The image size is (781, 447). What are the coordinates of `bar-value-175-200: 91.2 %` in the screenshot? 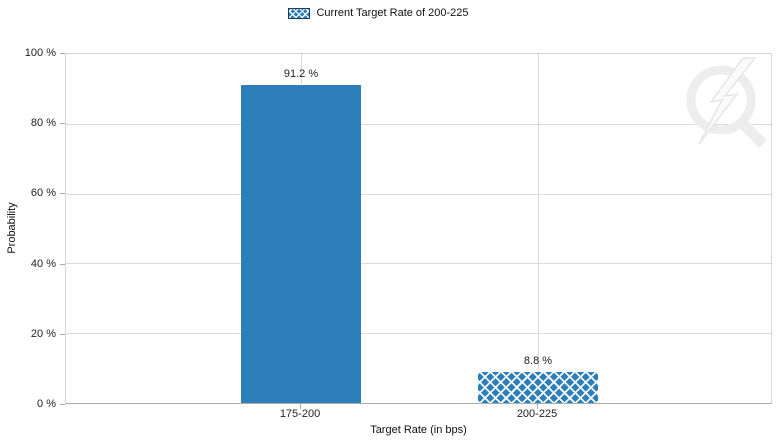 It's located at (301, 73).